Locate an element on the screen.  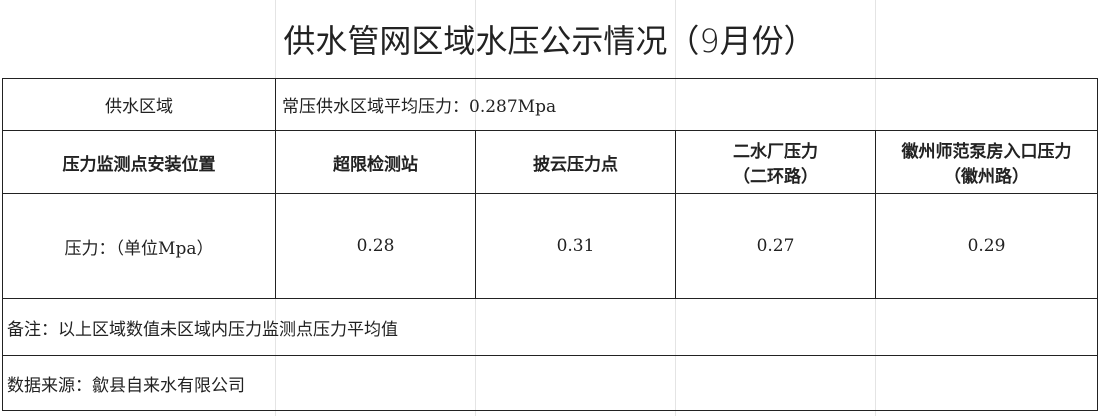
region-value: 常压供水区域平均压力：0.287Mpa is located at coordinates (686, 104).